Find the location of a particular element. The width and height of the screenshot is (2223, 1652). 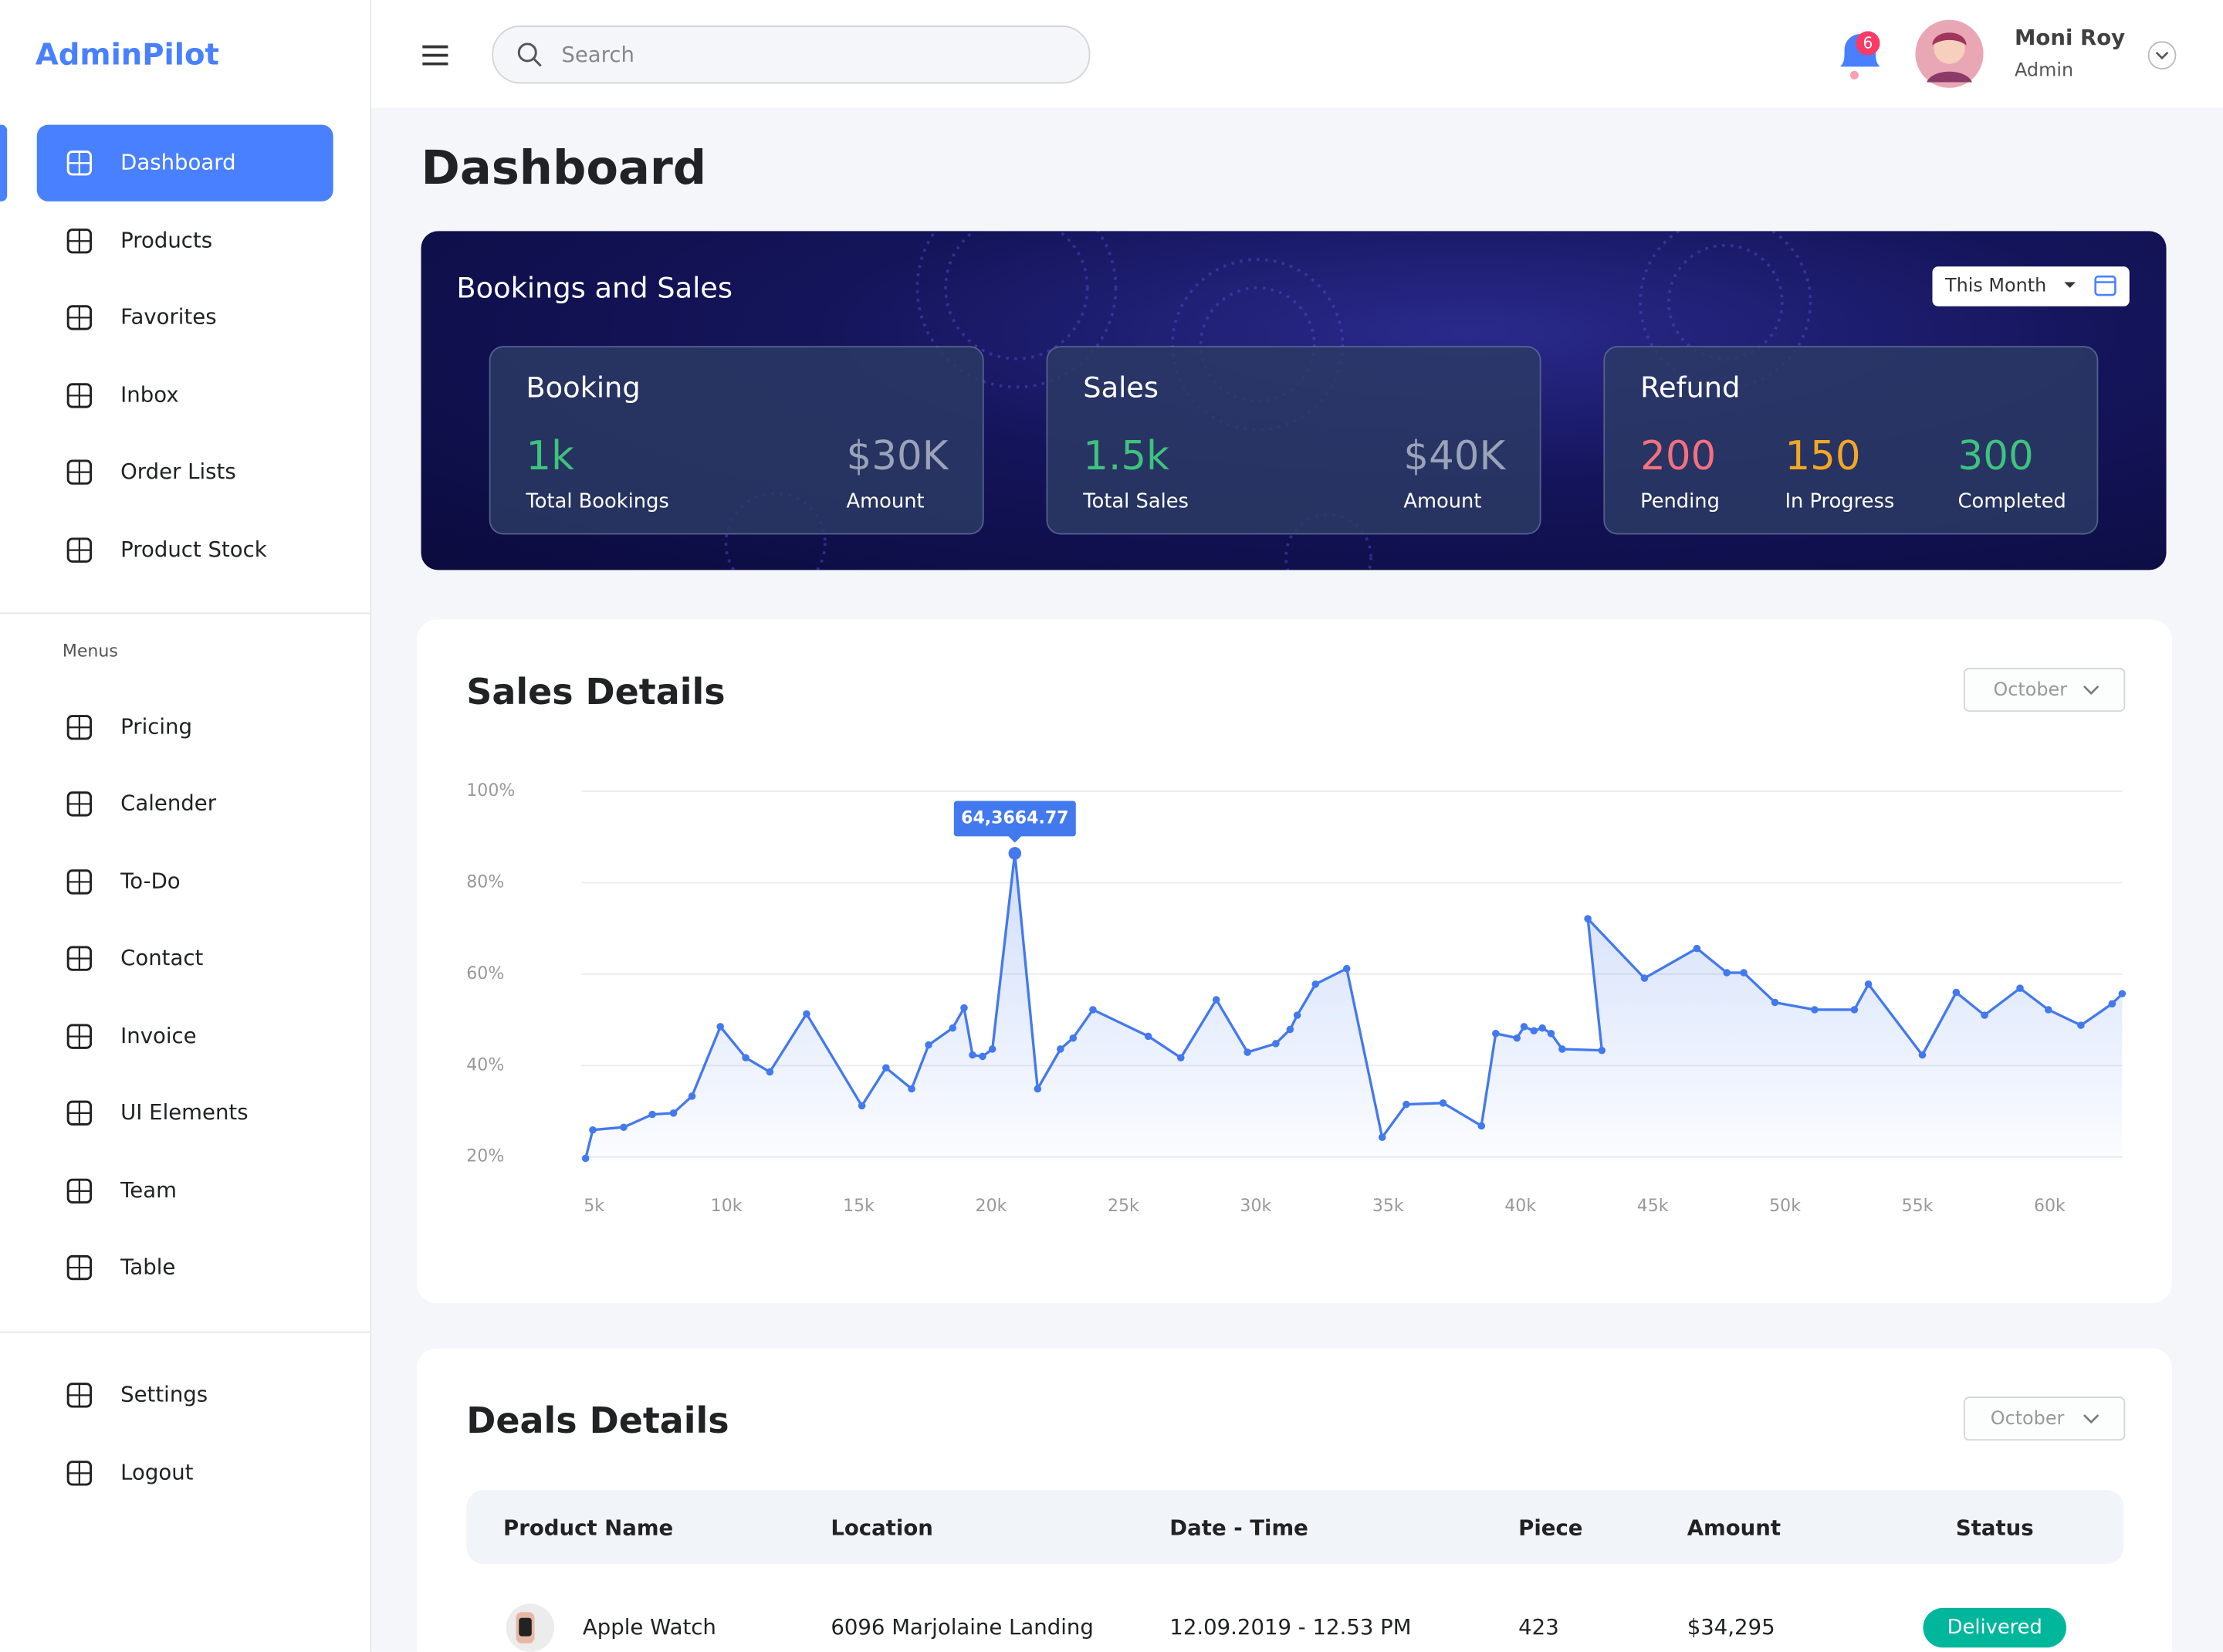

nav-item: To-Do is located at coordinates (150, 881).